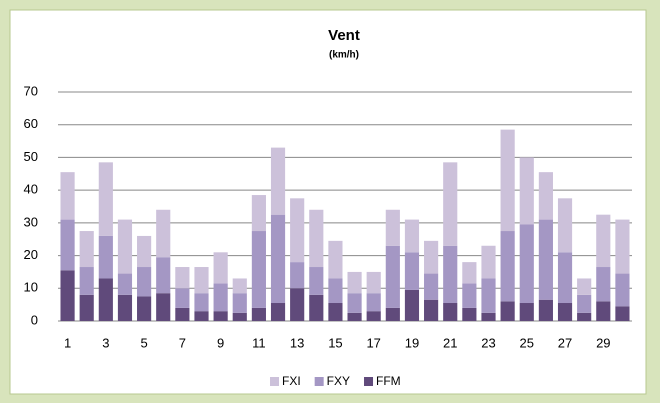 This screenshot has height=403, width=660. I want to click on x-tick-label: 29, so click(603, 342).